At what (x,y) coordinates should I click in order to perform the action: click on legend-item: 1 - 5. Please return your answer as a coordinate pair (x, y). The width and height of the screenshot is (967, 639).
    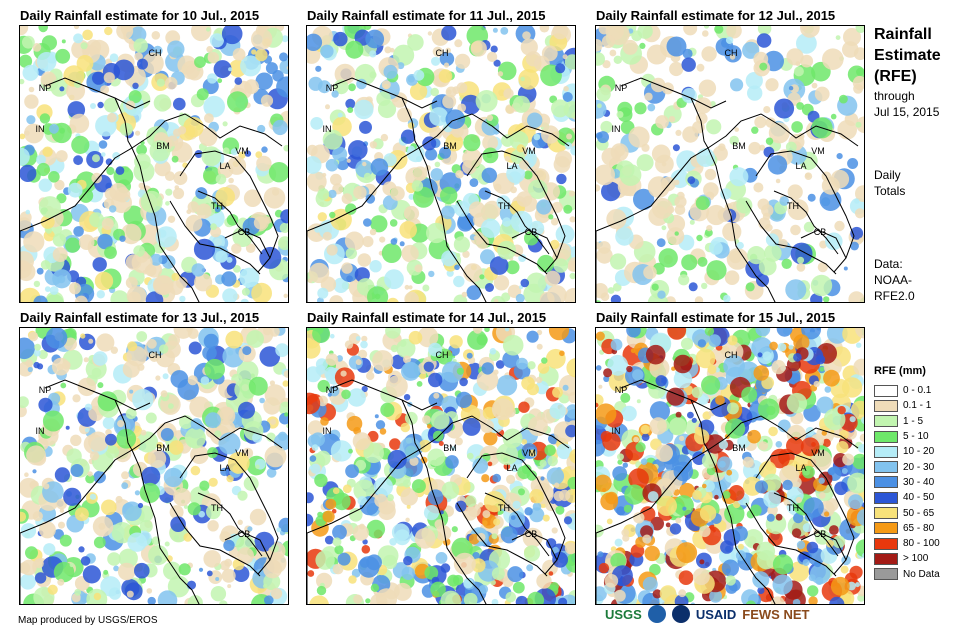
    Looking at the image, I should click on (907, 421).